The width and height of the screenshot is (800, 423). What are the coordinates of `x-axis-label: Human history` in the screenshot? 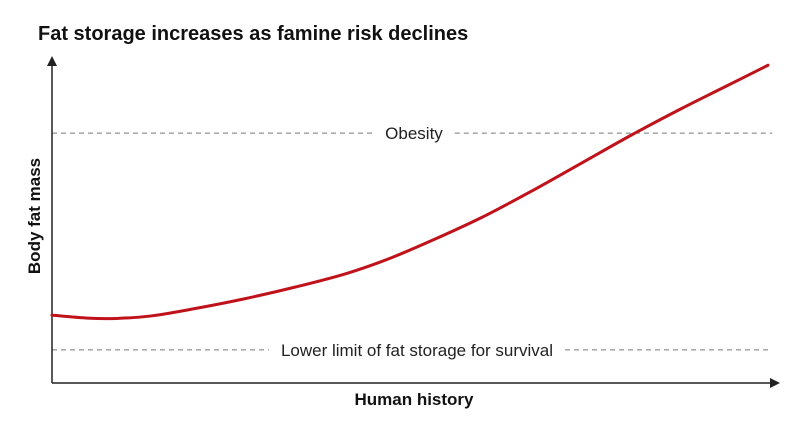 It's located at (414, 399).